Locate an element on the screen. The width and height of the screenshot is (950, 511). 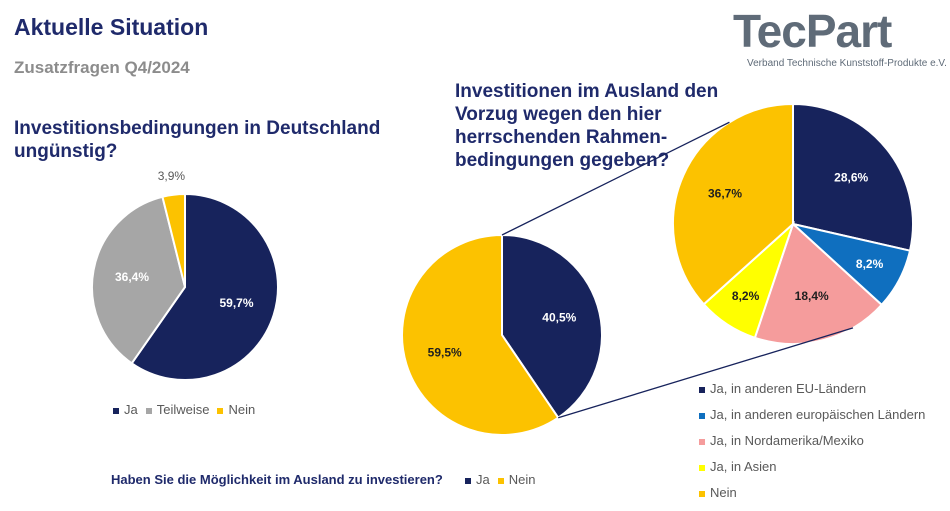
legend-label: Ja, in anderen EU-Ländern is located at coordinates (788, 388).